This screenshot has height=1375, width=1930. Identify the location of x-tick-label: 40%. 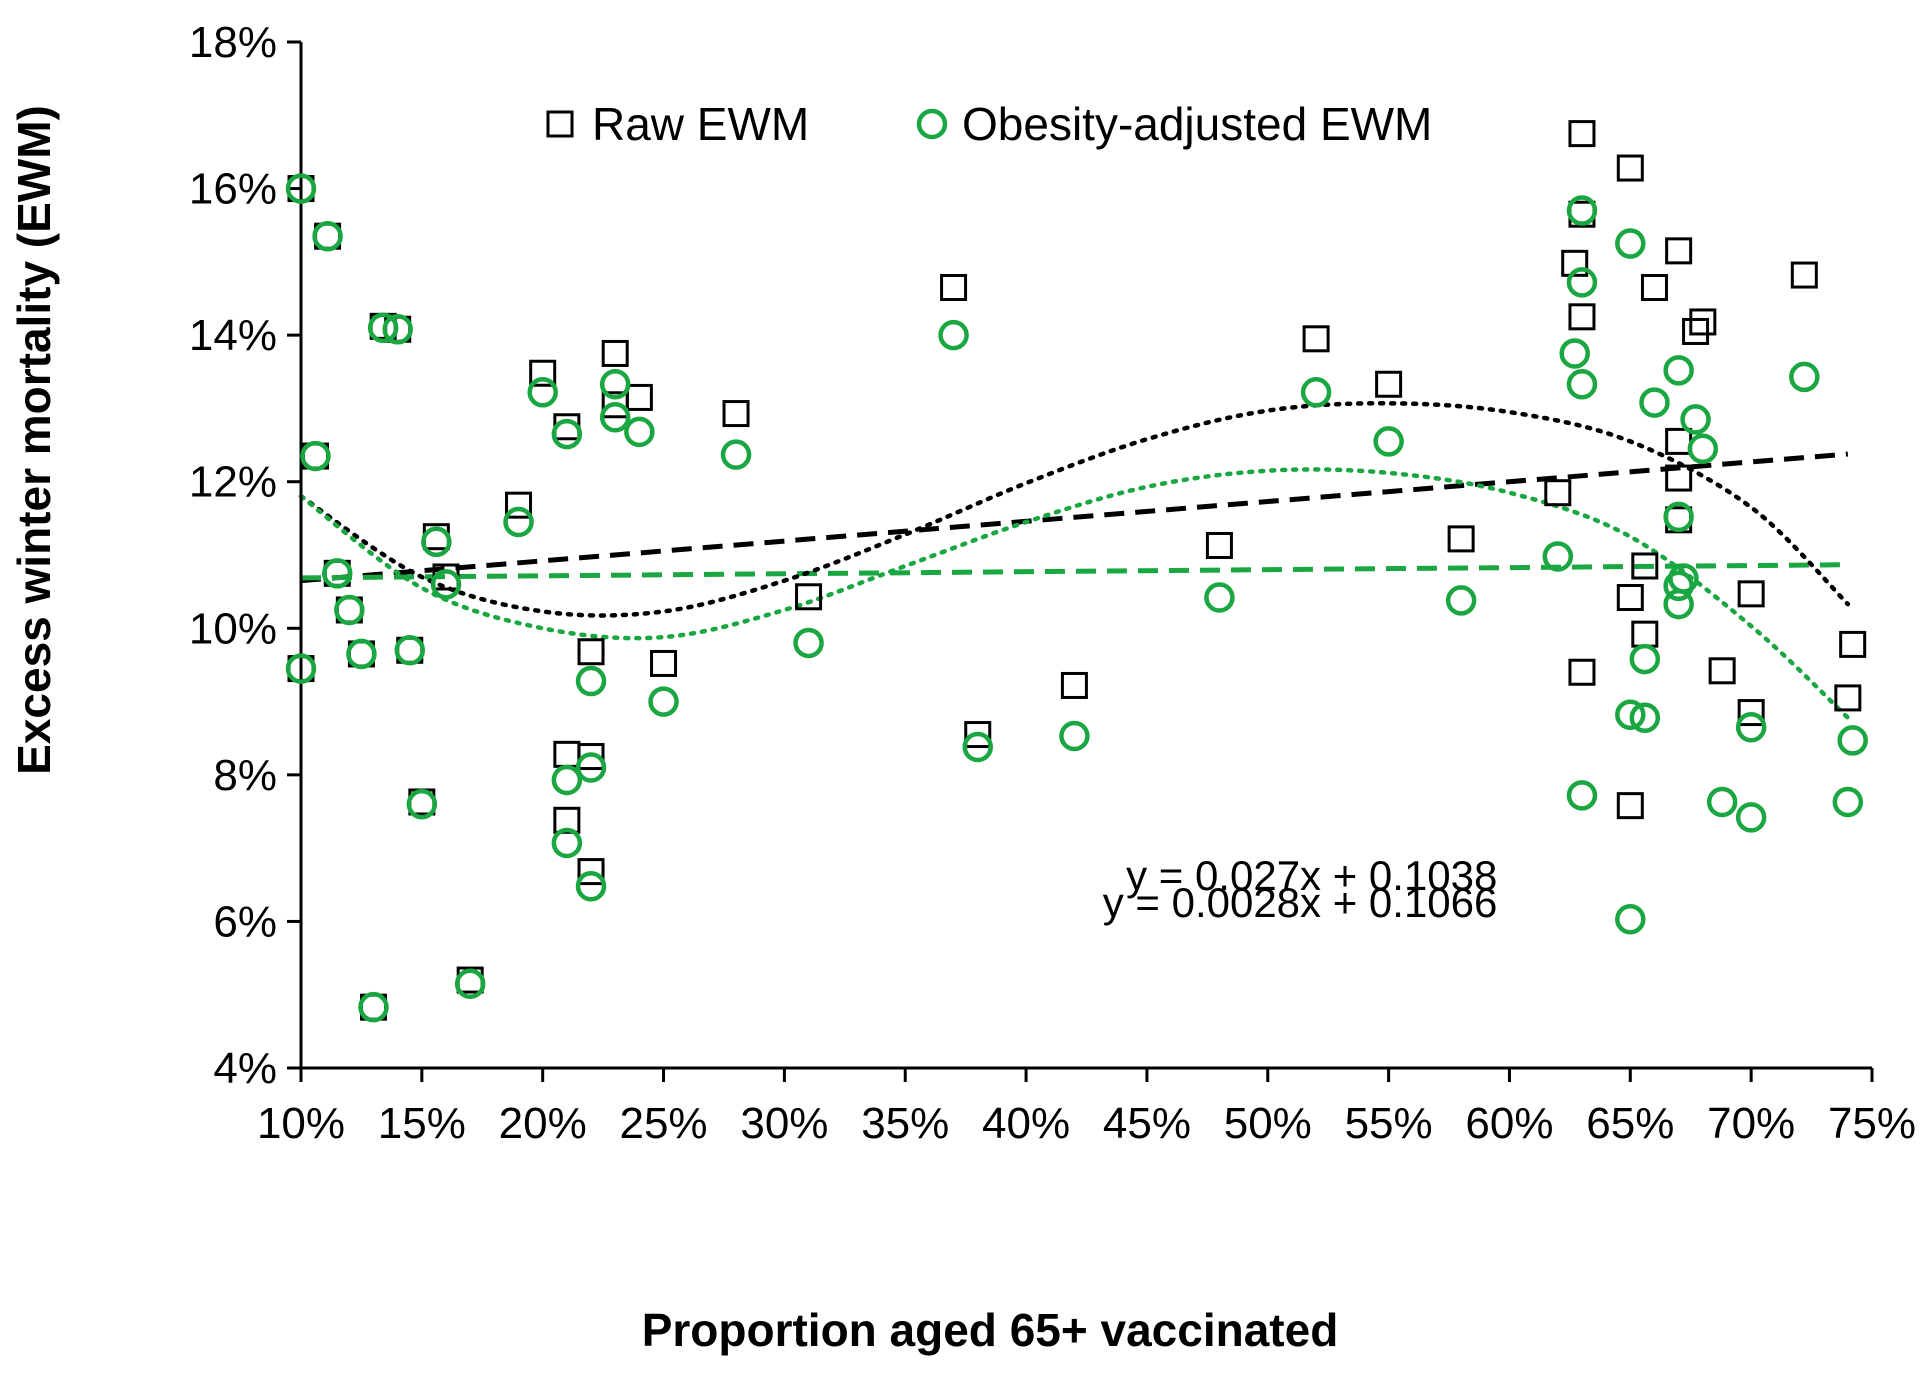
(1026, 1123).